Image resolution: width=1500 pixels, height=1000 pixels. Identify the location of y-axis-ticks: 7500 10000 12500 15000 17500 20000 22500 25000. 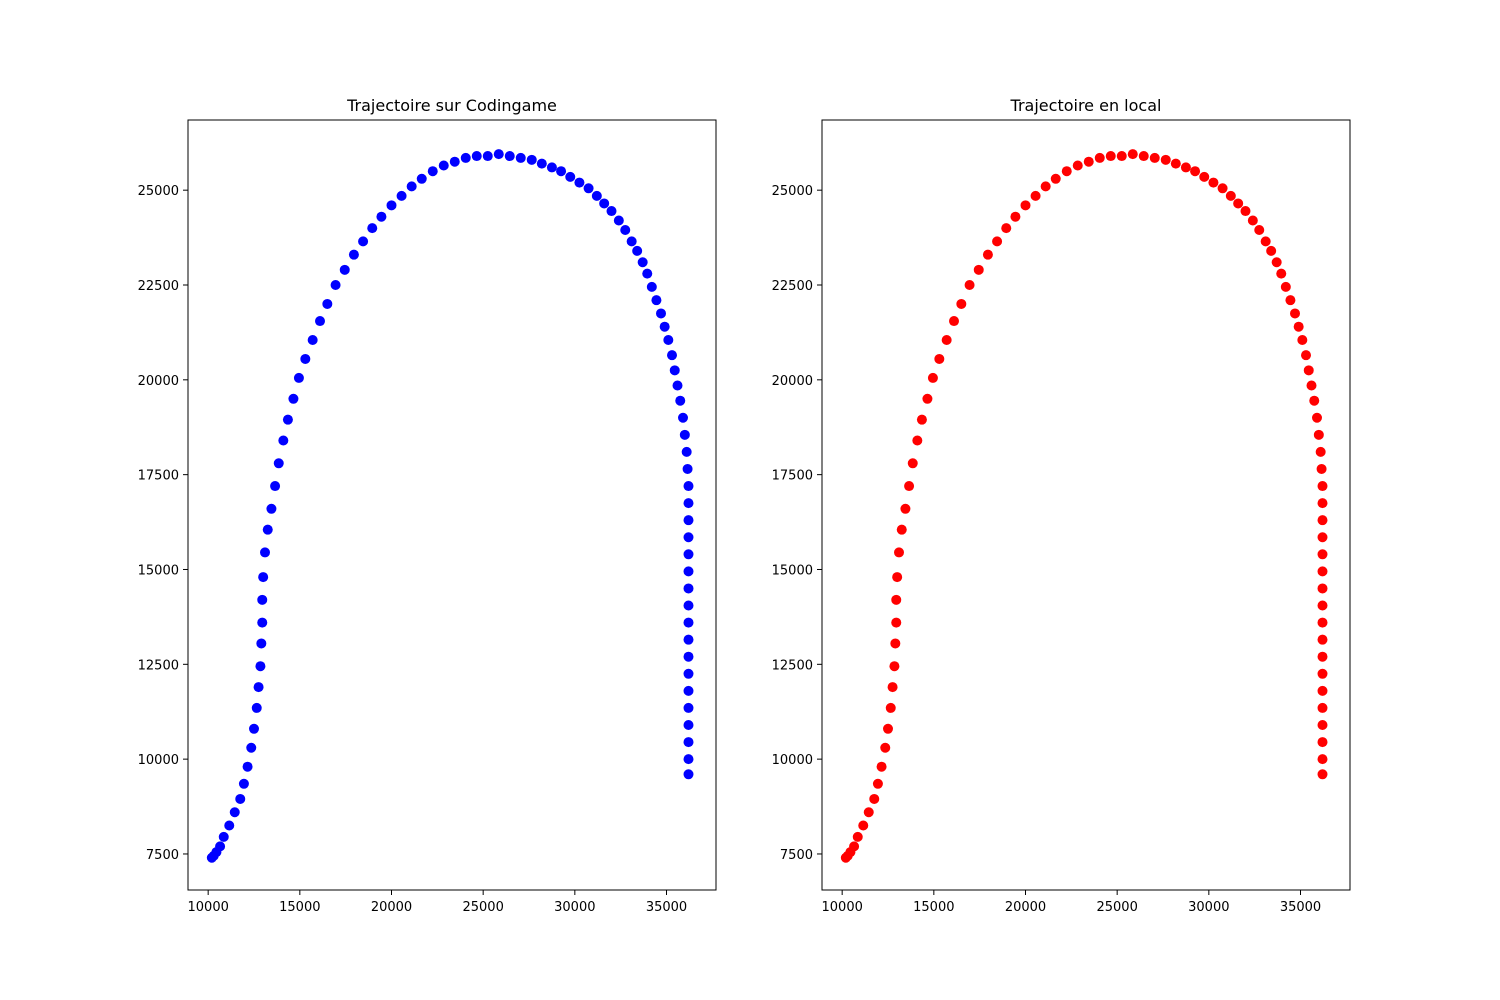
(163, 523).